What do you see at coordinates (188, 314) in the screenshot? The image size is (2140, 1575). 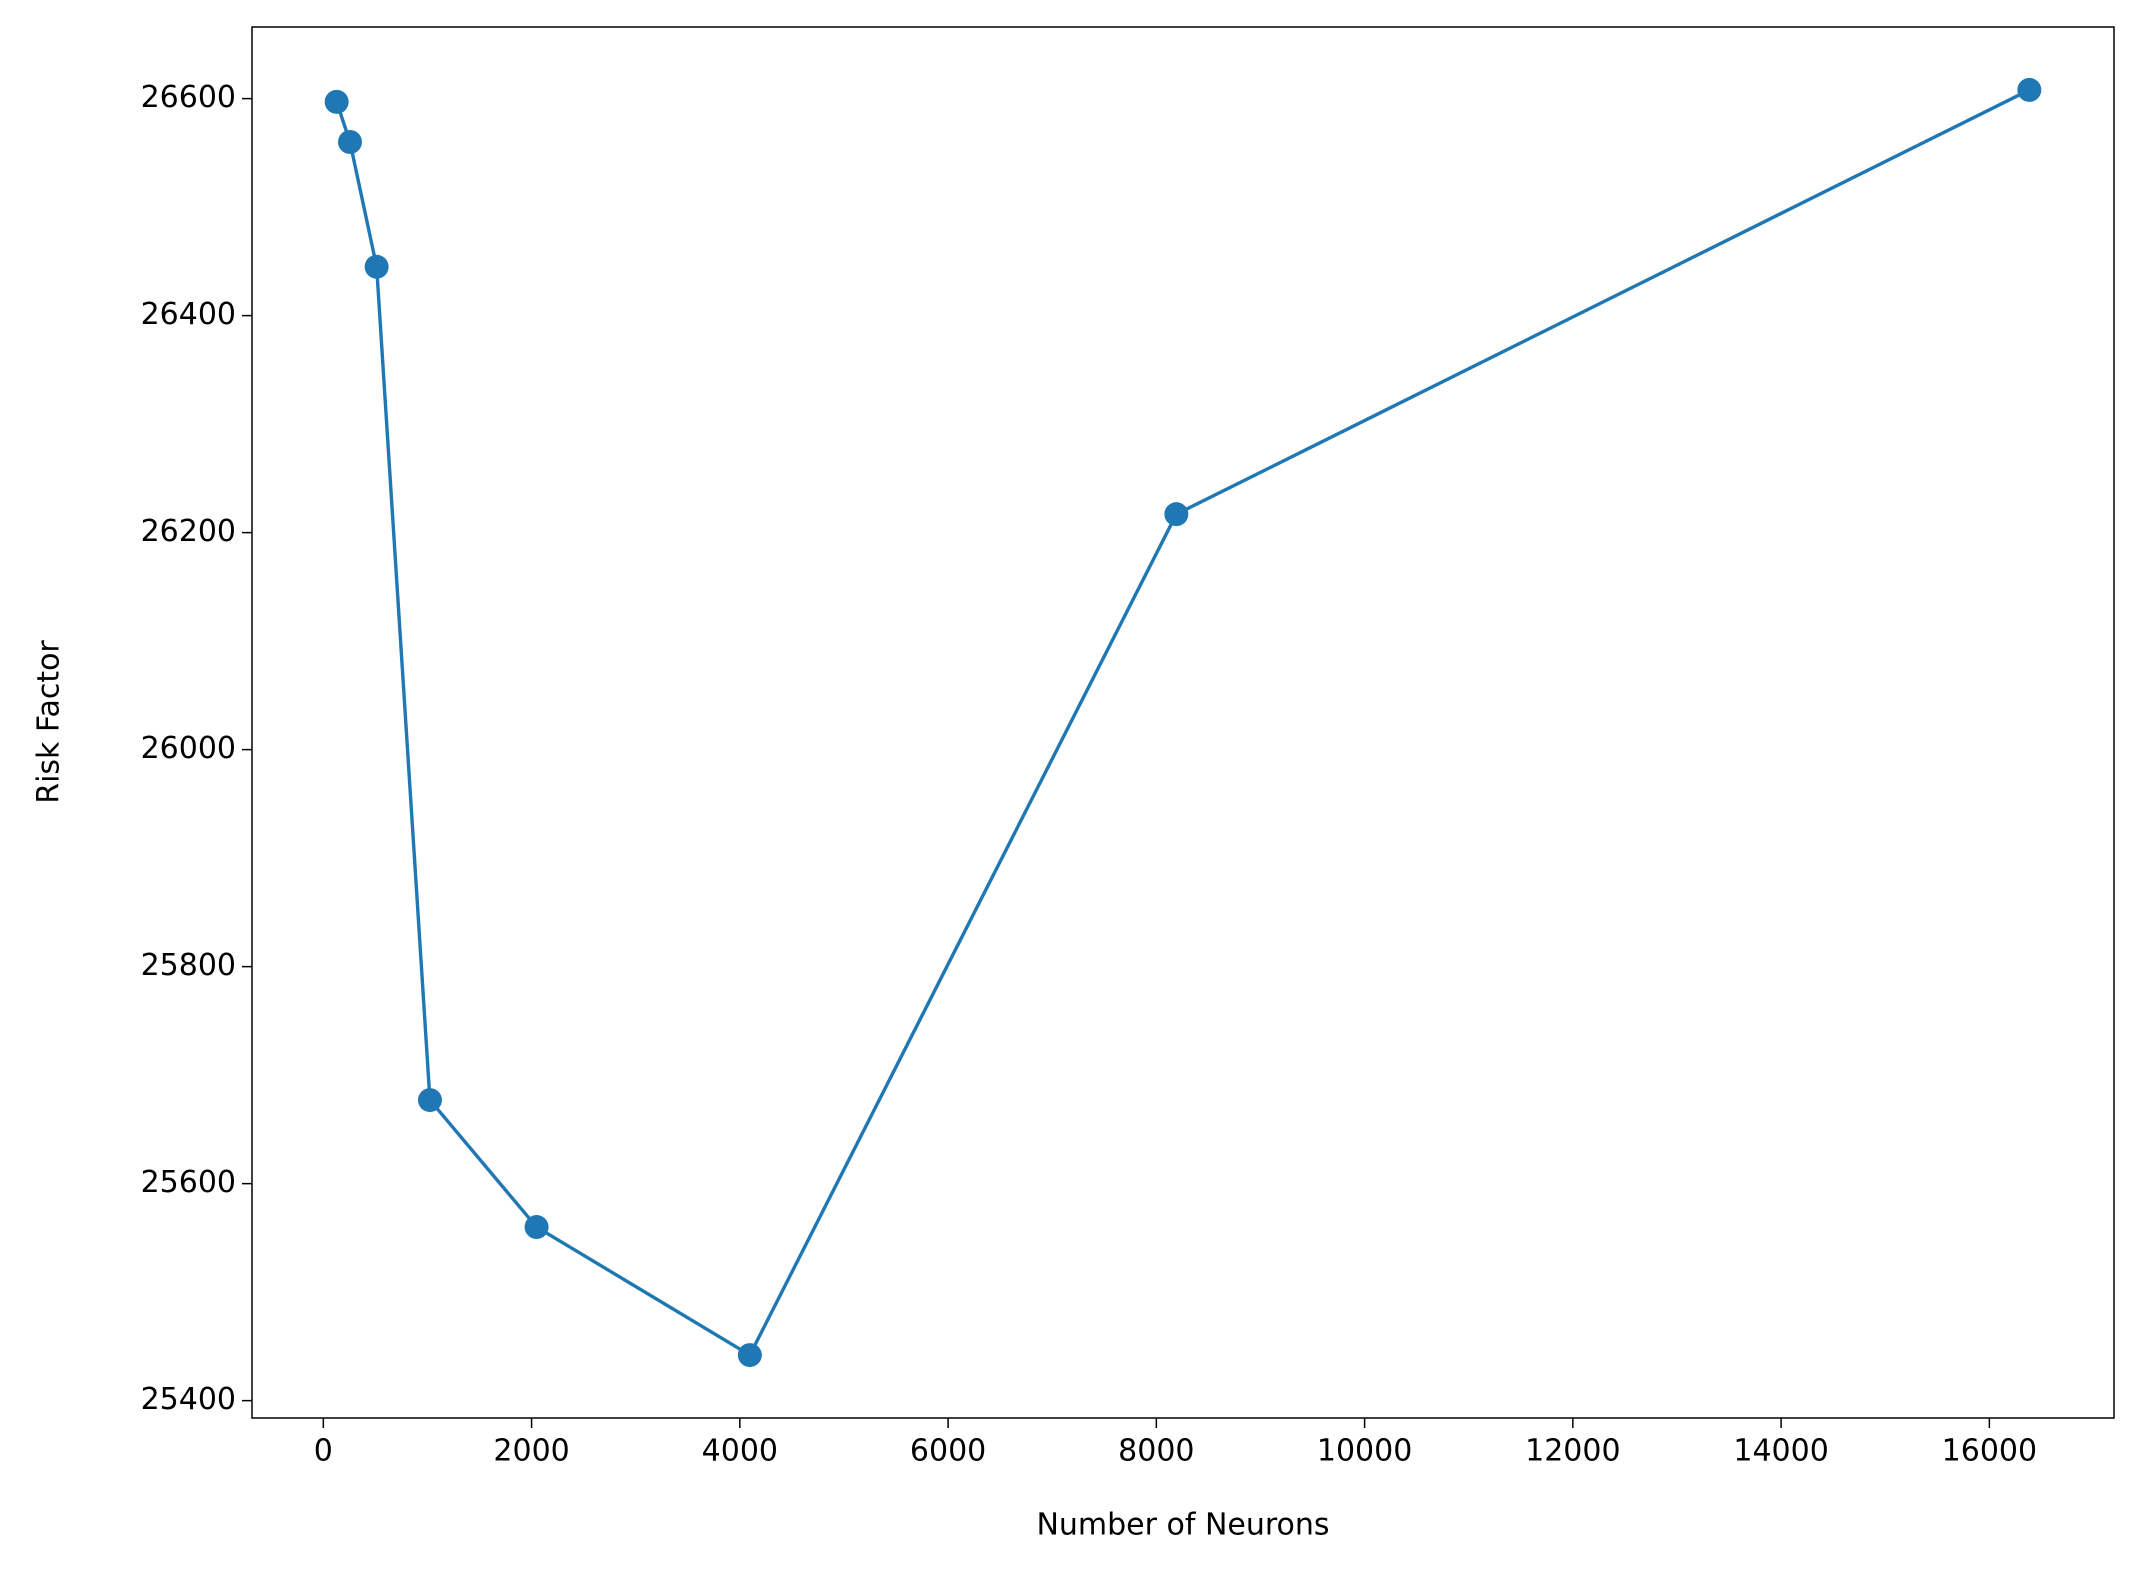 I see `y-tick-label: 26400` at bounding box center [188, 314].